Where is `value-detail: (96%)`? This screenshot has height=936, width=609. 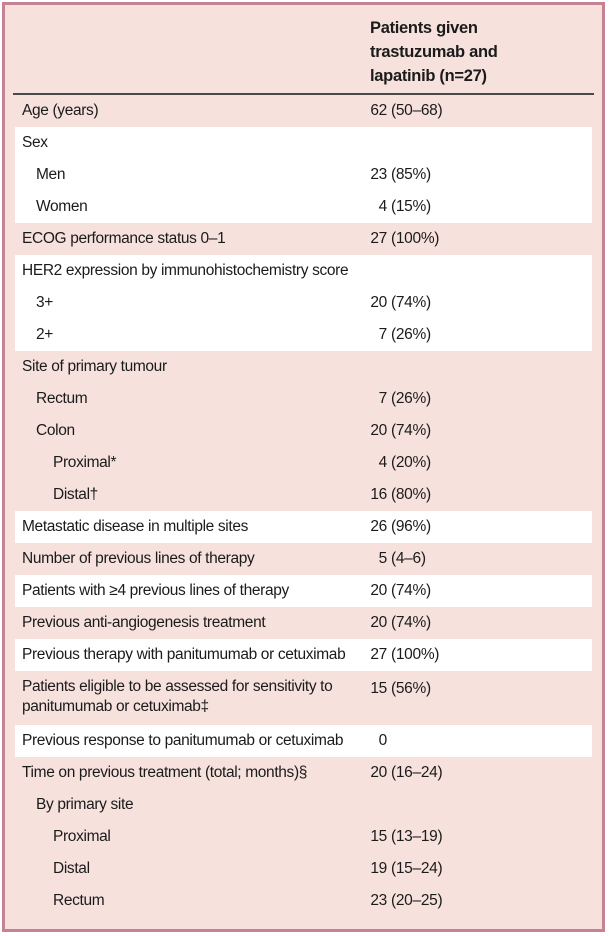 value-detail: (96%) is located at coordinates (411, 526).